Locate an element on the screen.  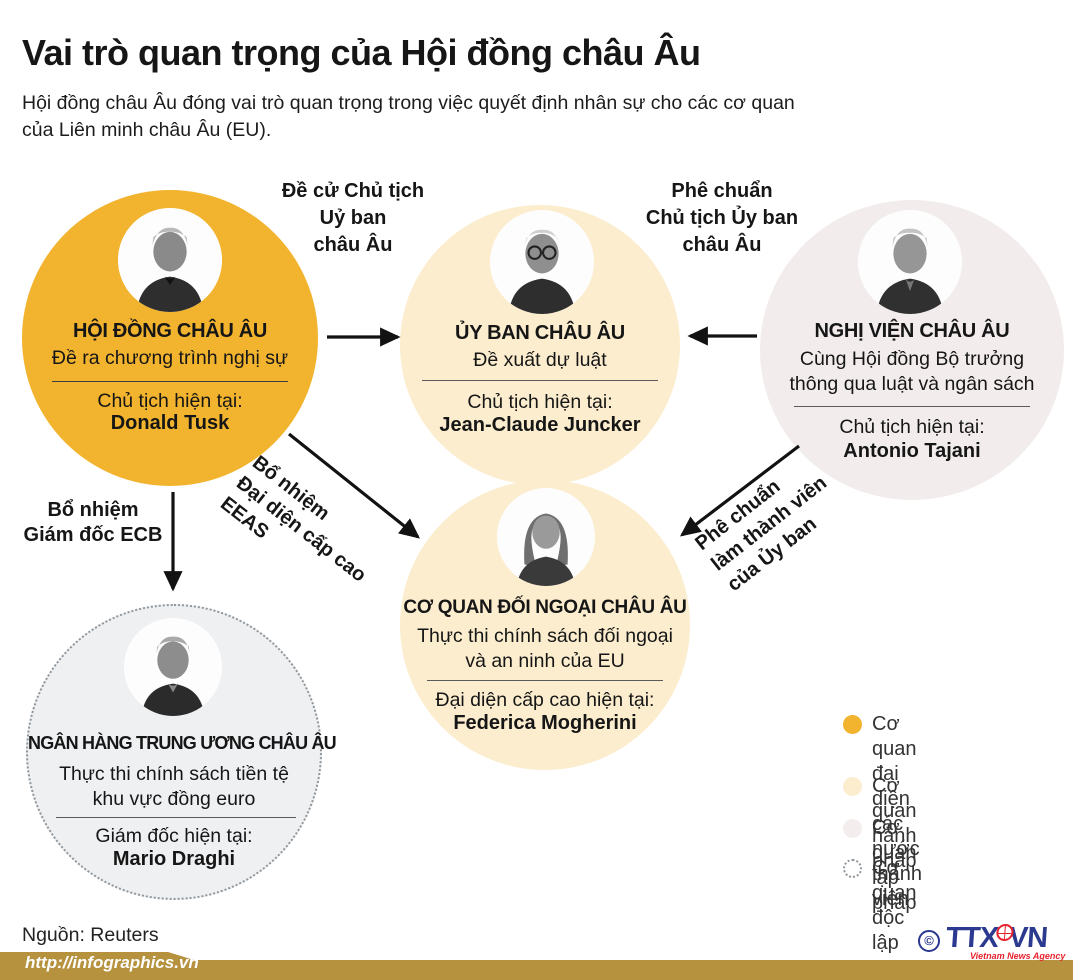
parliament-position-label: Chủ tịch hiện tại: is located at coordinates (912, 427).